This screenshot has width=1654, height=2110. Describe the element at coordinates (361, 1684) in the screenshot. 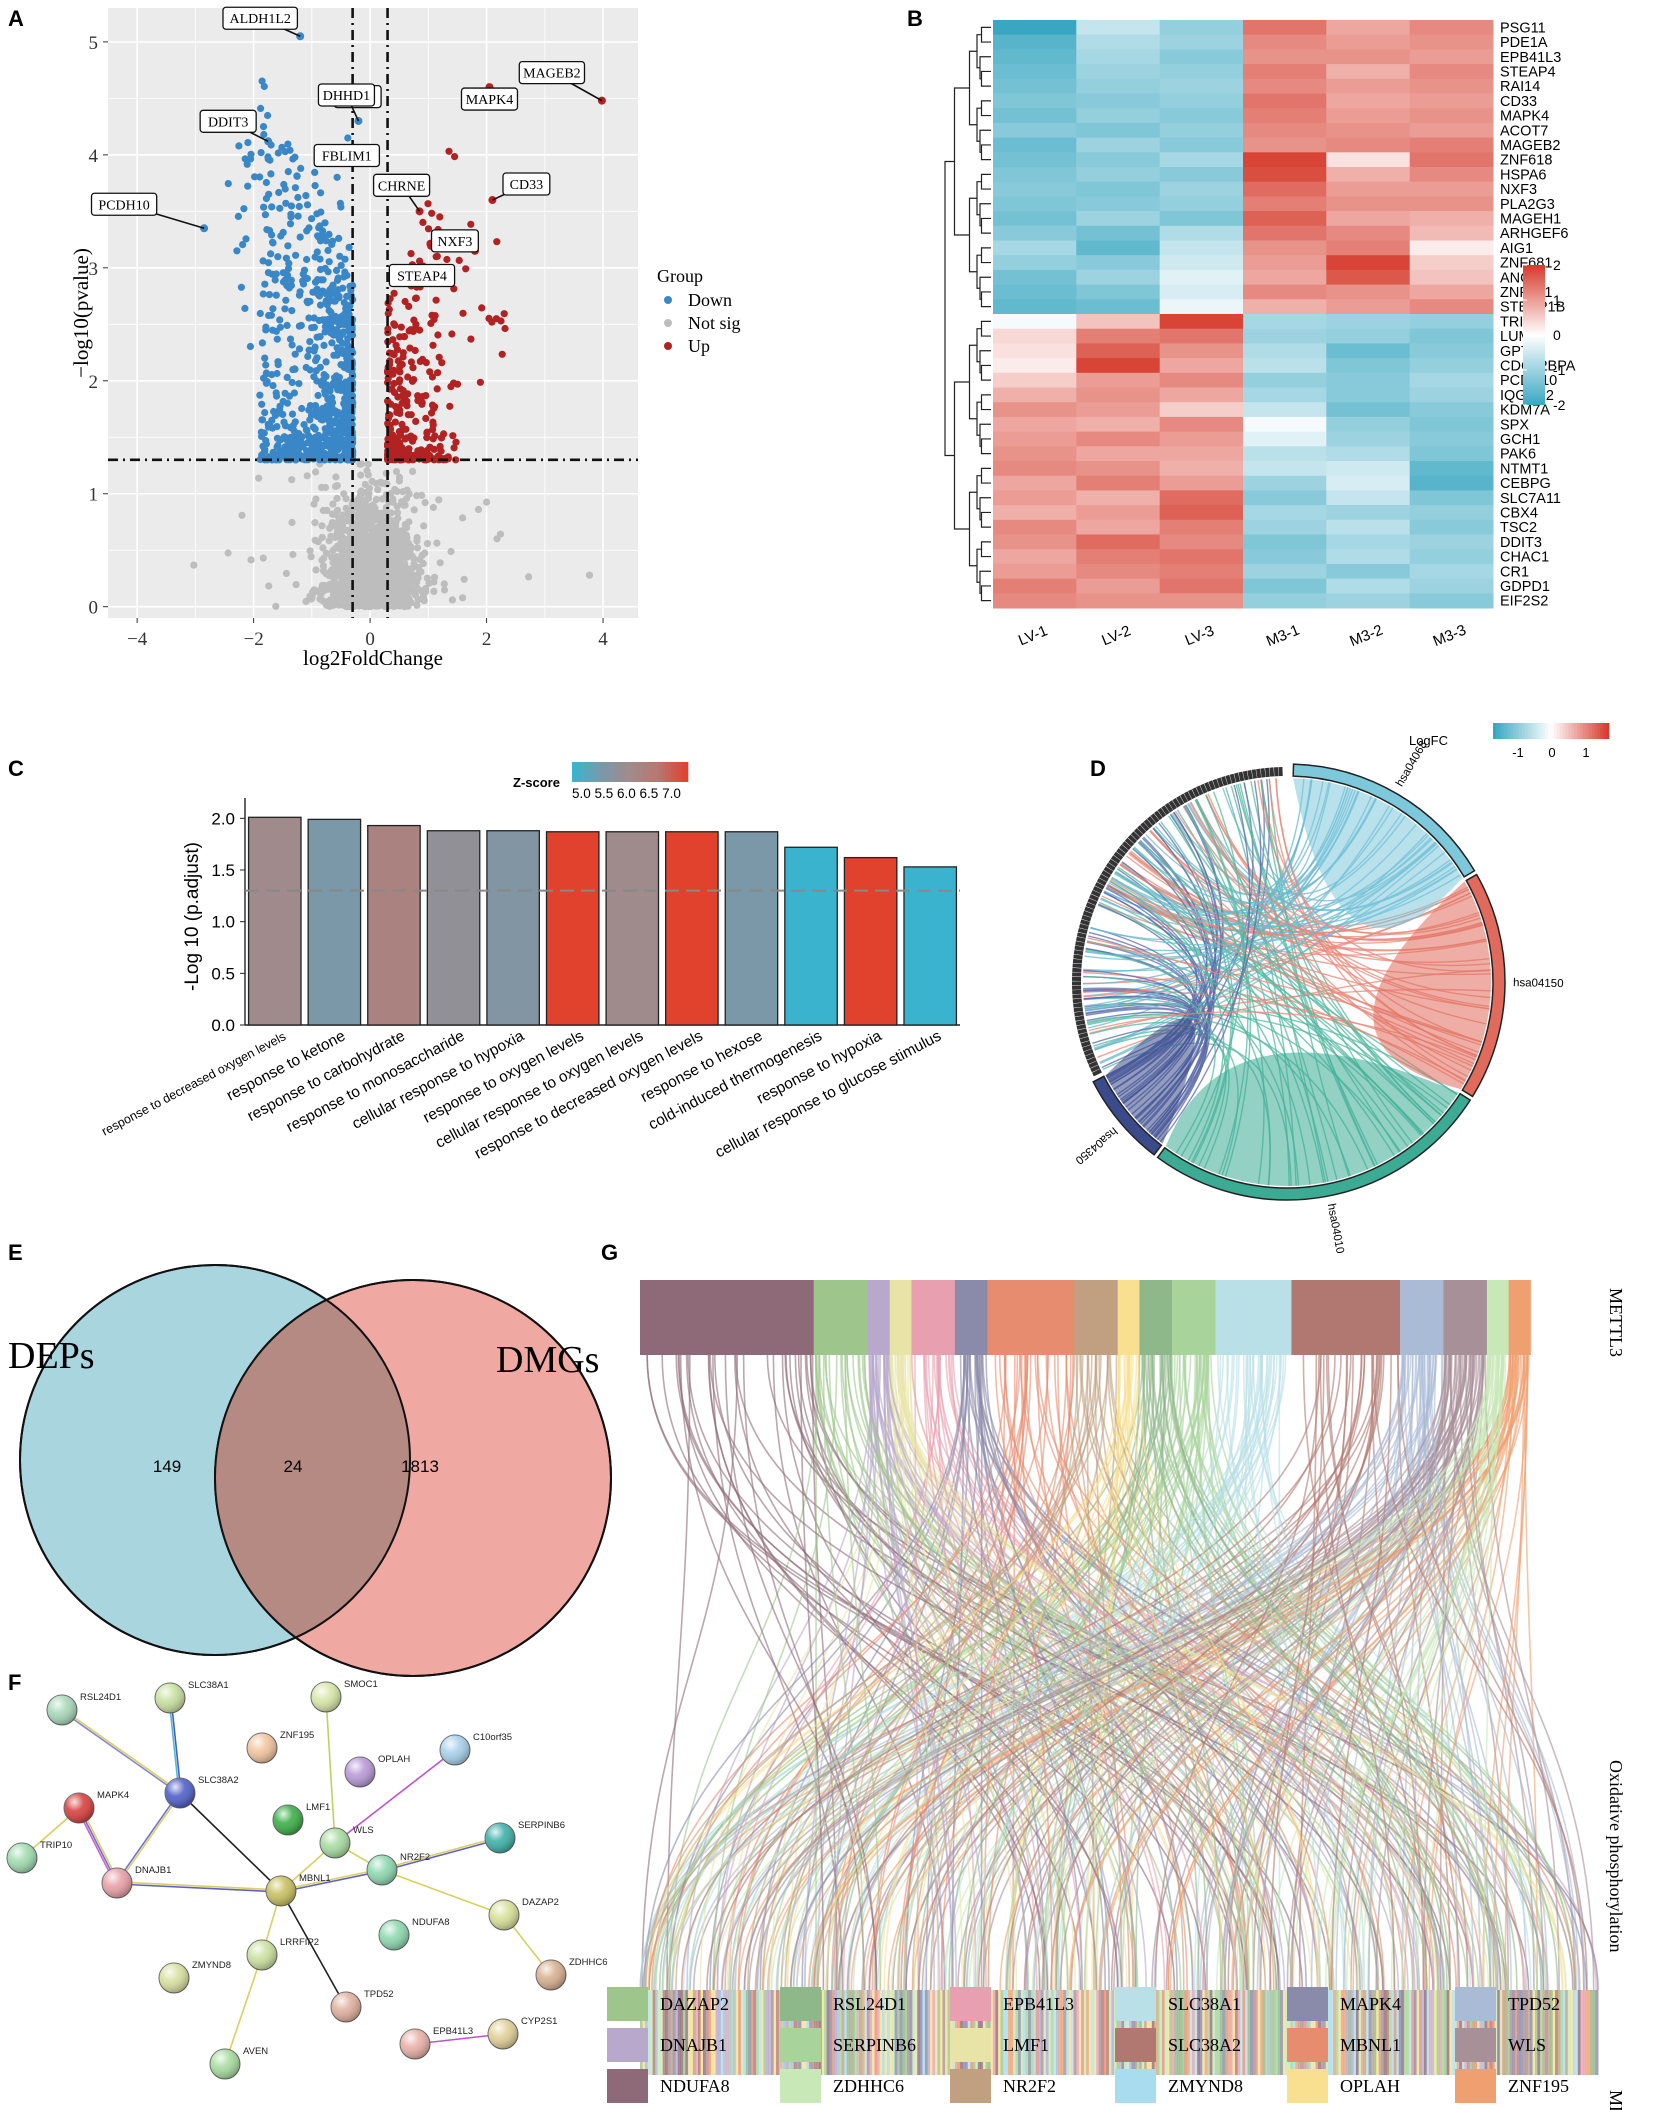

I see `node-label: SMOC1` at that location.